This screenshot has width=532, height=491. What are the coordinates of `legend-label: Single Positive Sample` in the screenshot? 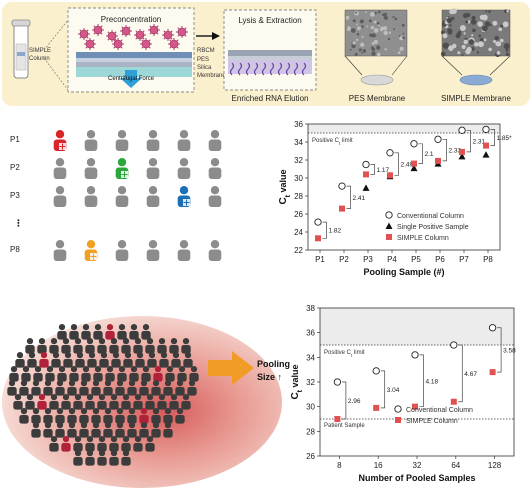 It's located at (433, 227).